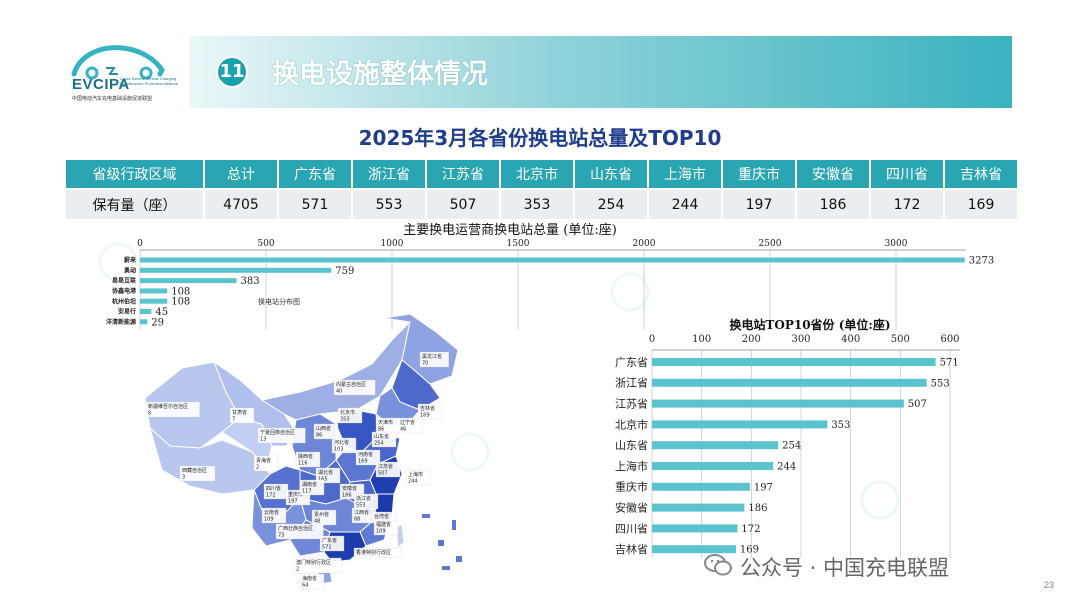 This screenshot has width=1080, height=608. I want to click on map-label-name: 辽宁省, so click(407, 422).